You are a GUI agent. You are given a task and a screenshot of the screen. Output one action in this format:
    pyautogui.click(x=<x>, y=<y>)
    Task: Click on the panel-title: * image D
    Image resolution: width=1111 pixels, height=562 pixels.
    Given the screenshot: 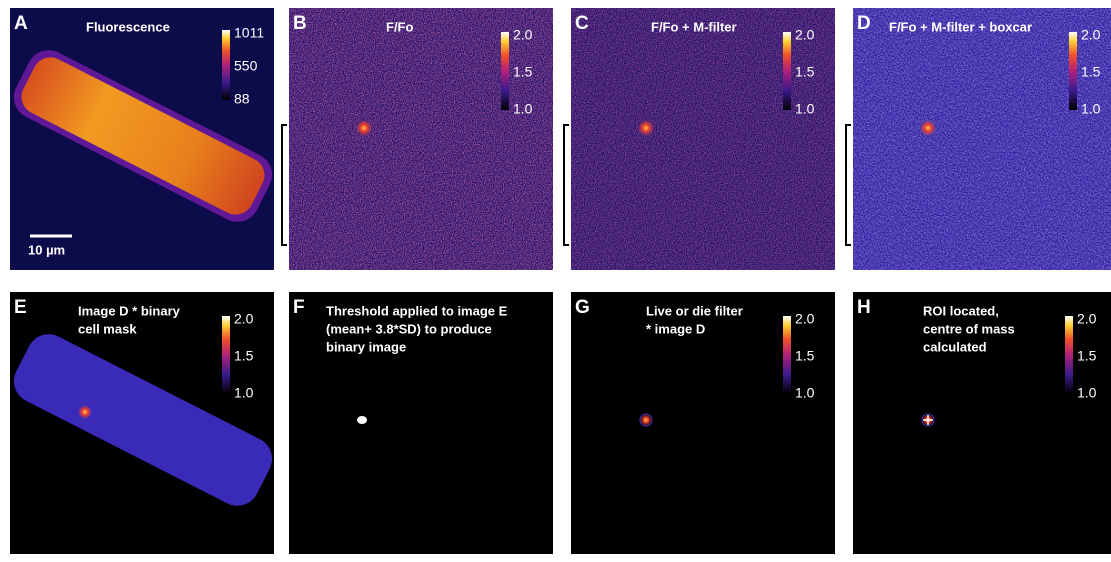 What is the action you would take?
    pyautogui.click(x=675, y=328)
    